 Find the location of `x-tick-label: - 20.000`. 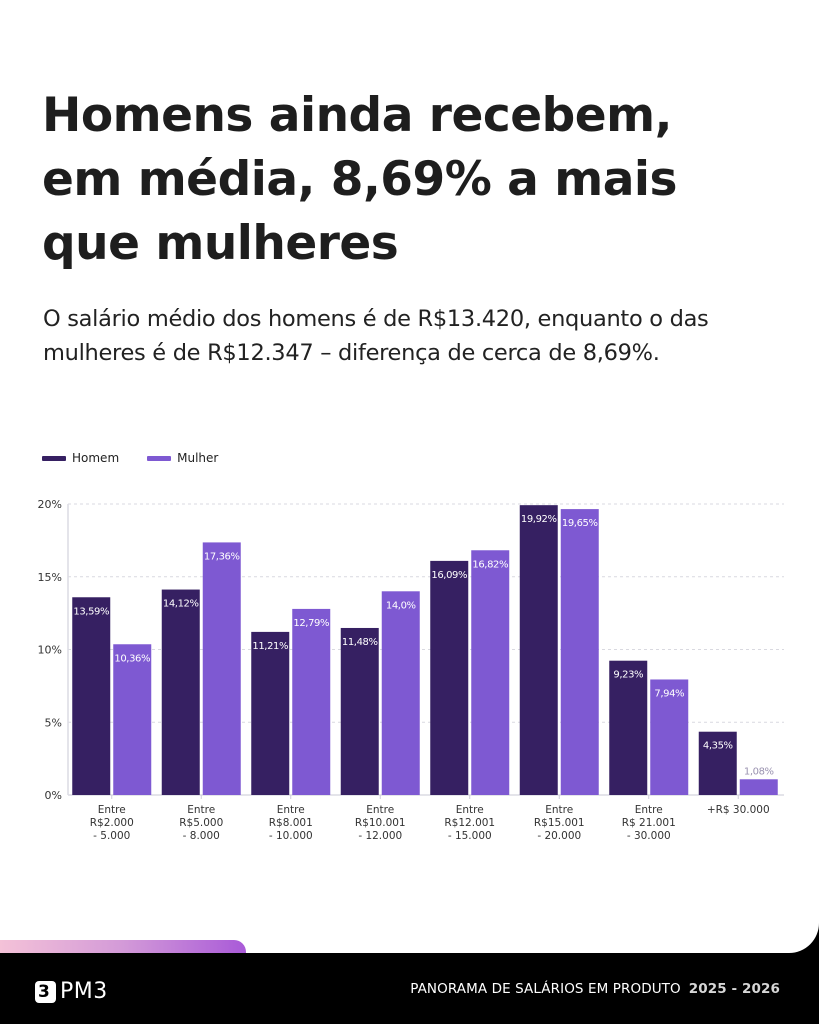

x-tick-label: - 20.000 is located at coordinates (559, 836).